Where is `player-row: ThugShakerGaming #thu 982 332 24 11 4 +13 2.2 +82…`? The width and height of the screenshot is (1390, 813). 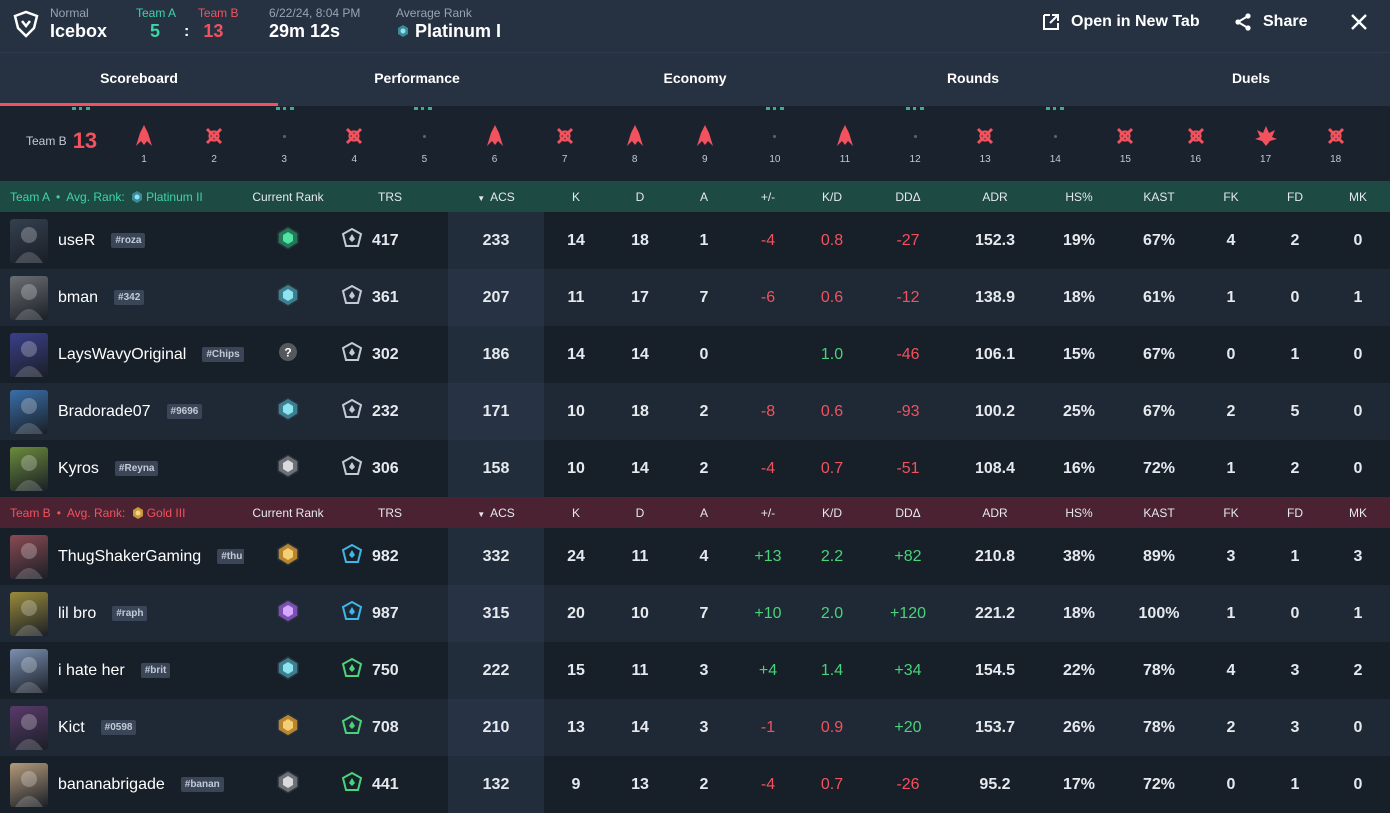 player-row: ThugShakerGaming #thu 982 332 24 11 4 +13 2.2 +82… is located at coordinates (695, 556).